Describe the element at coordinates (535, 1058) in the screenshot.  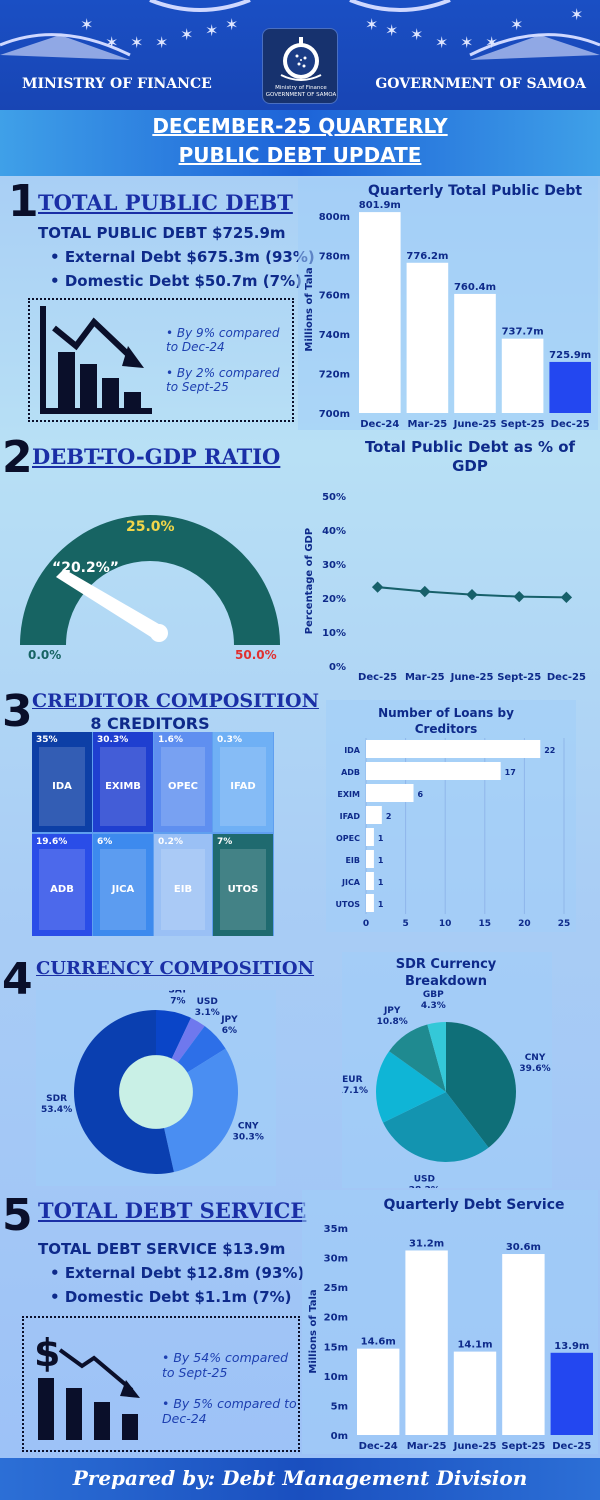
I see `slice-label: CNY` at that location.